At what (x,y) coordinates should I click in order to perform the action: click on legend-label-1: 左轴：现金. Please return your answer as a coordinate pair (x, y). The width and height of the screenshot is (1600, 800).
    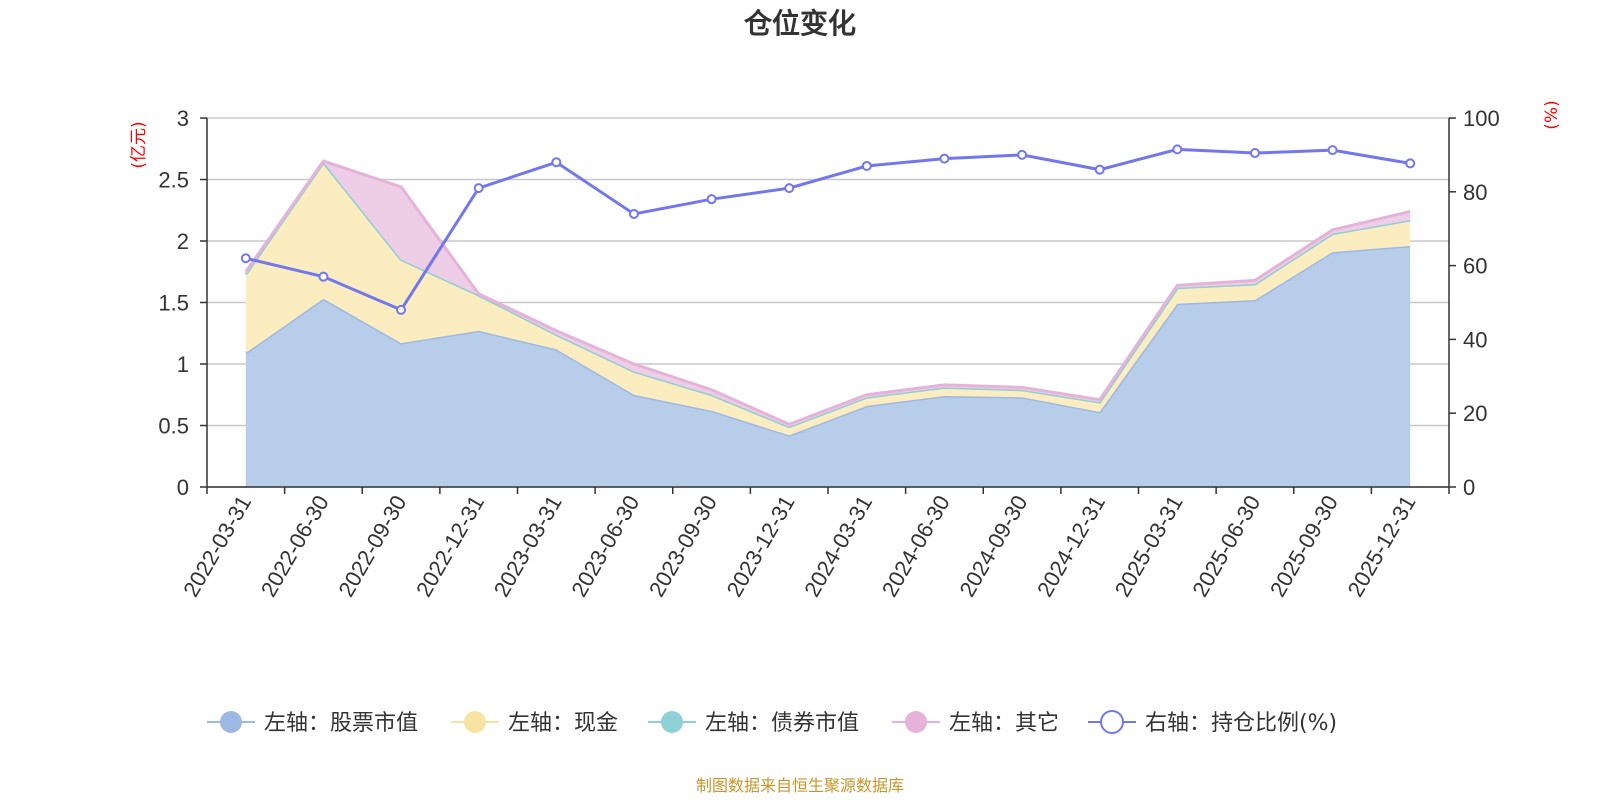
    Looking at the image, I should click on (563, 723).